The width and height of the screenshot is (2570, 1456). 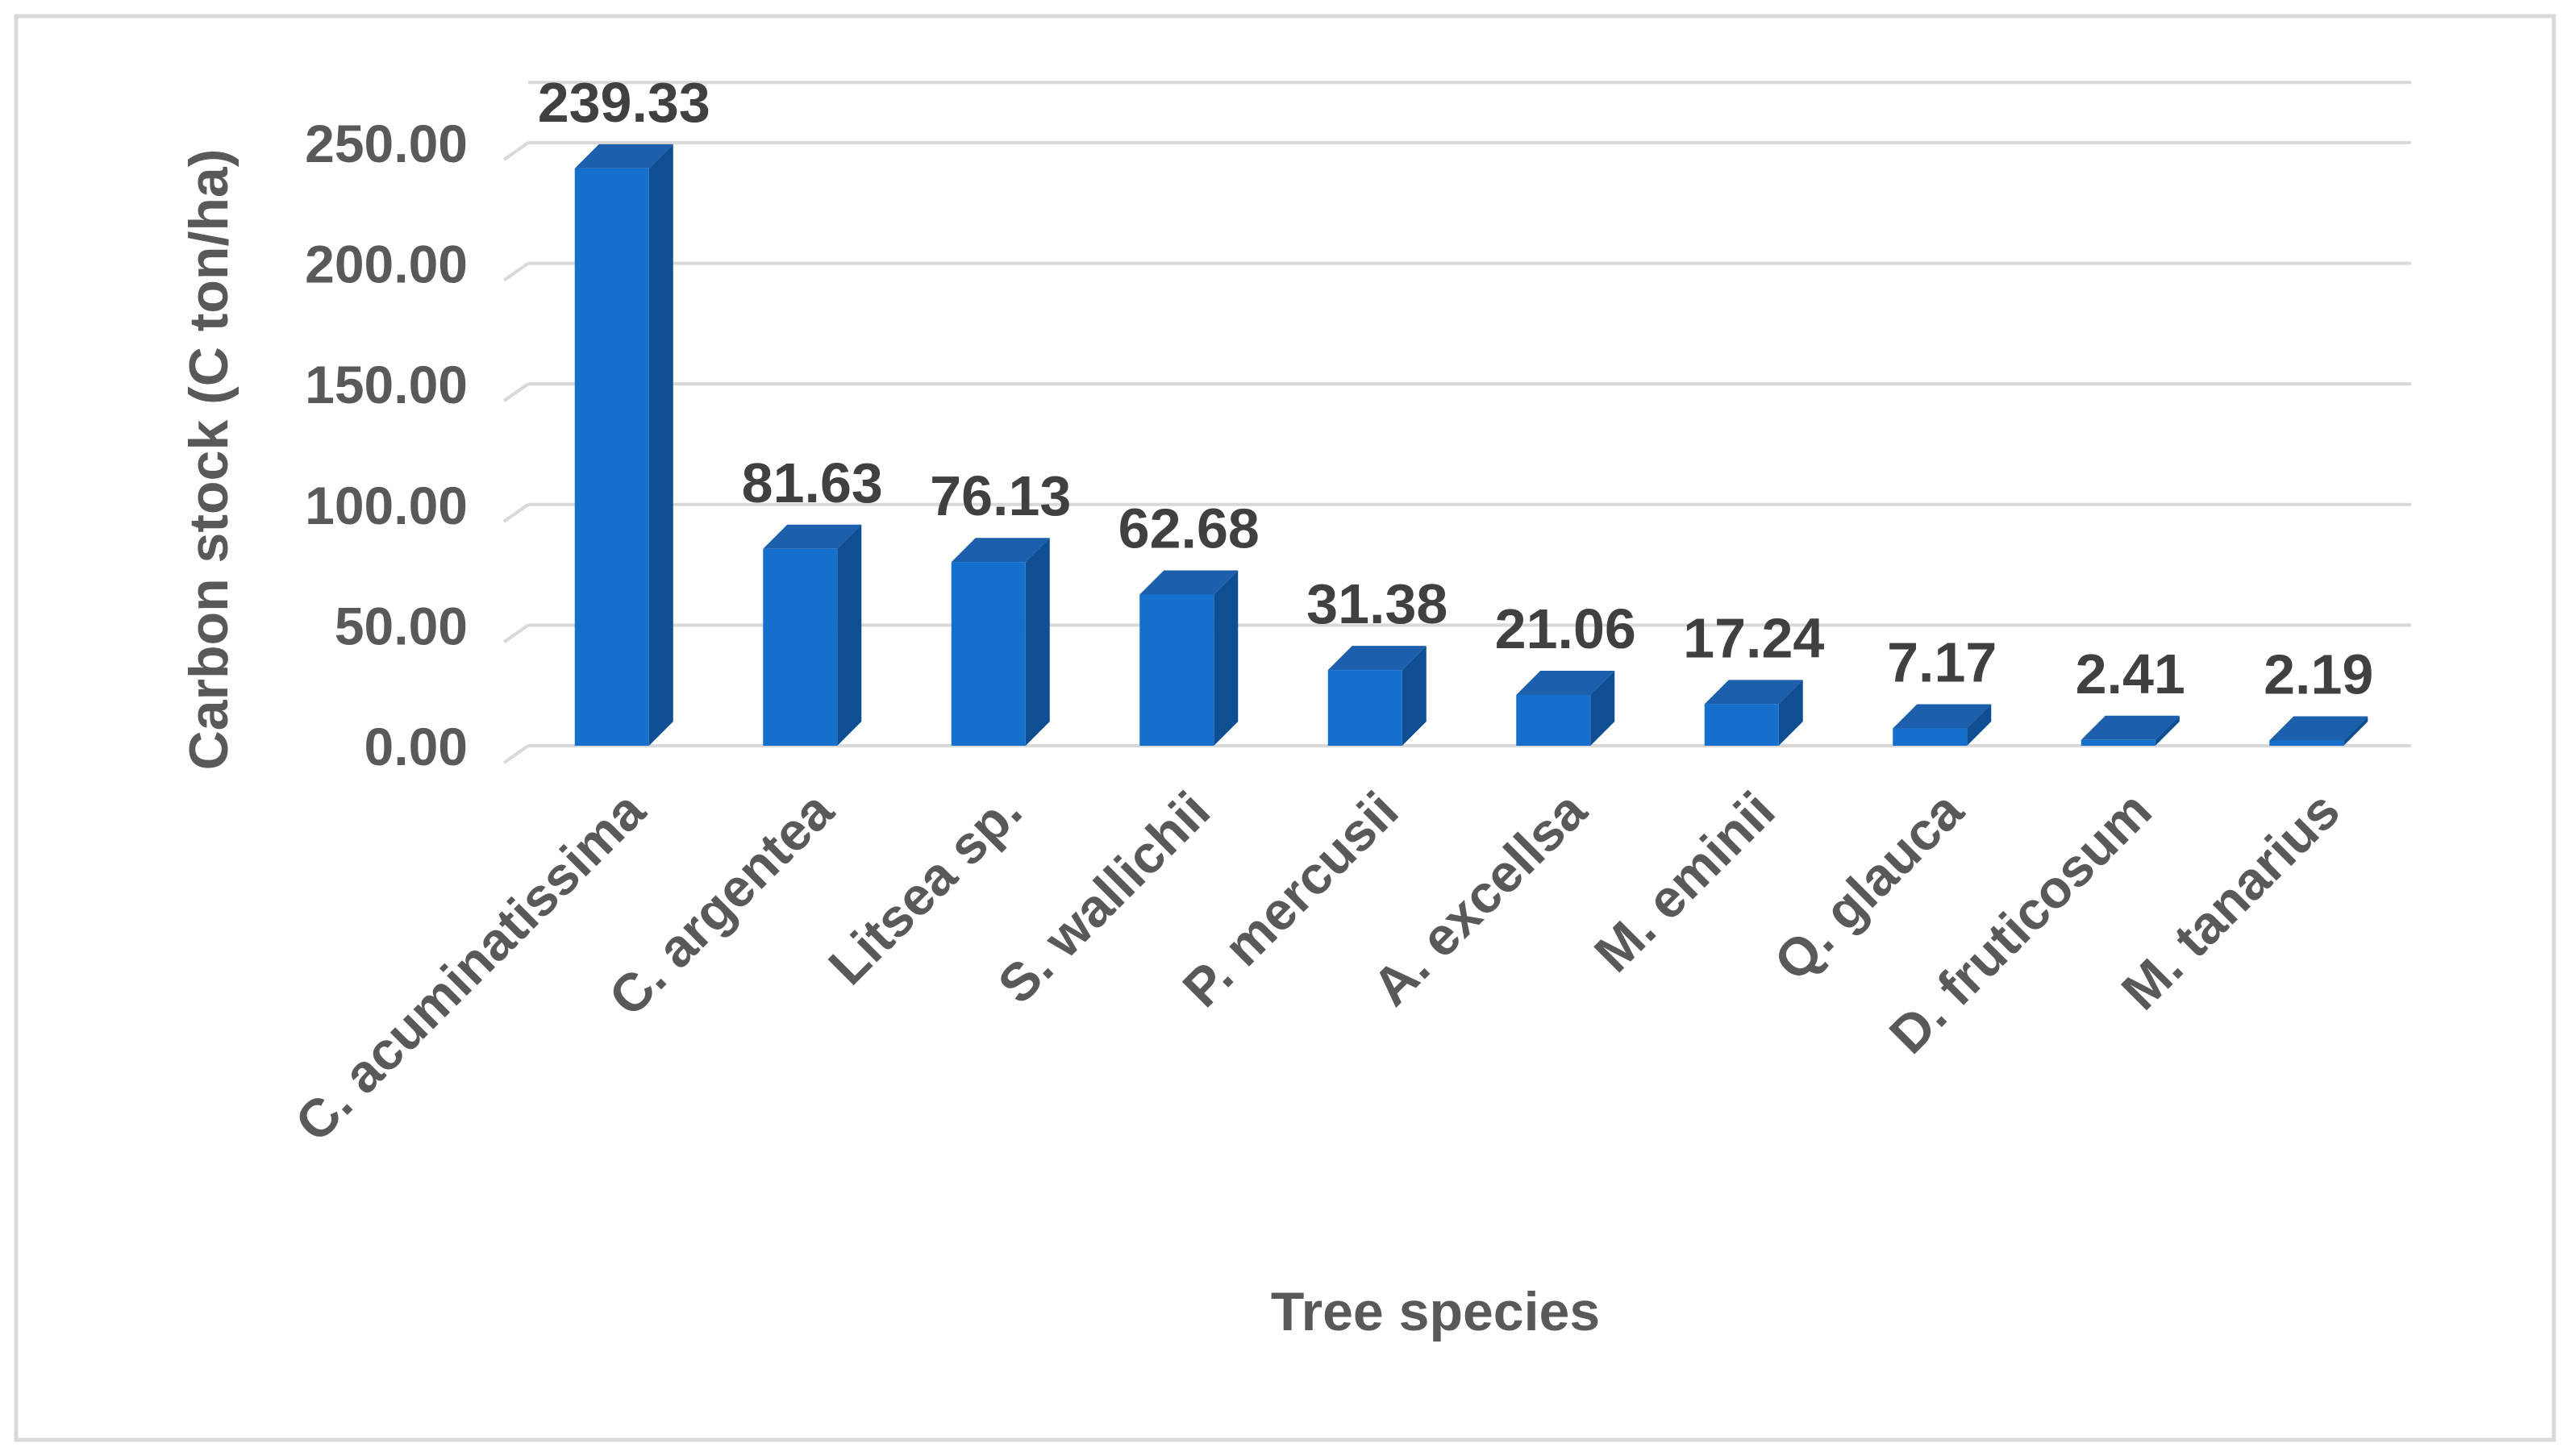 I want to click on y-tick-label: 250.00, so click(x=386, y=143).